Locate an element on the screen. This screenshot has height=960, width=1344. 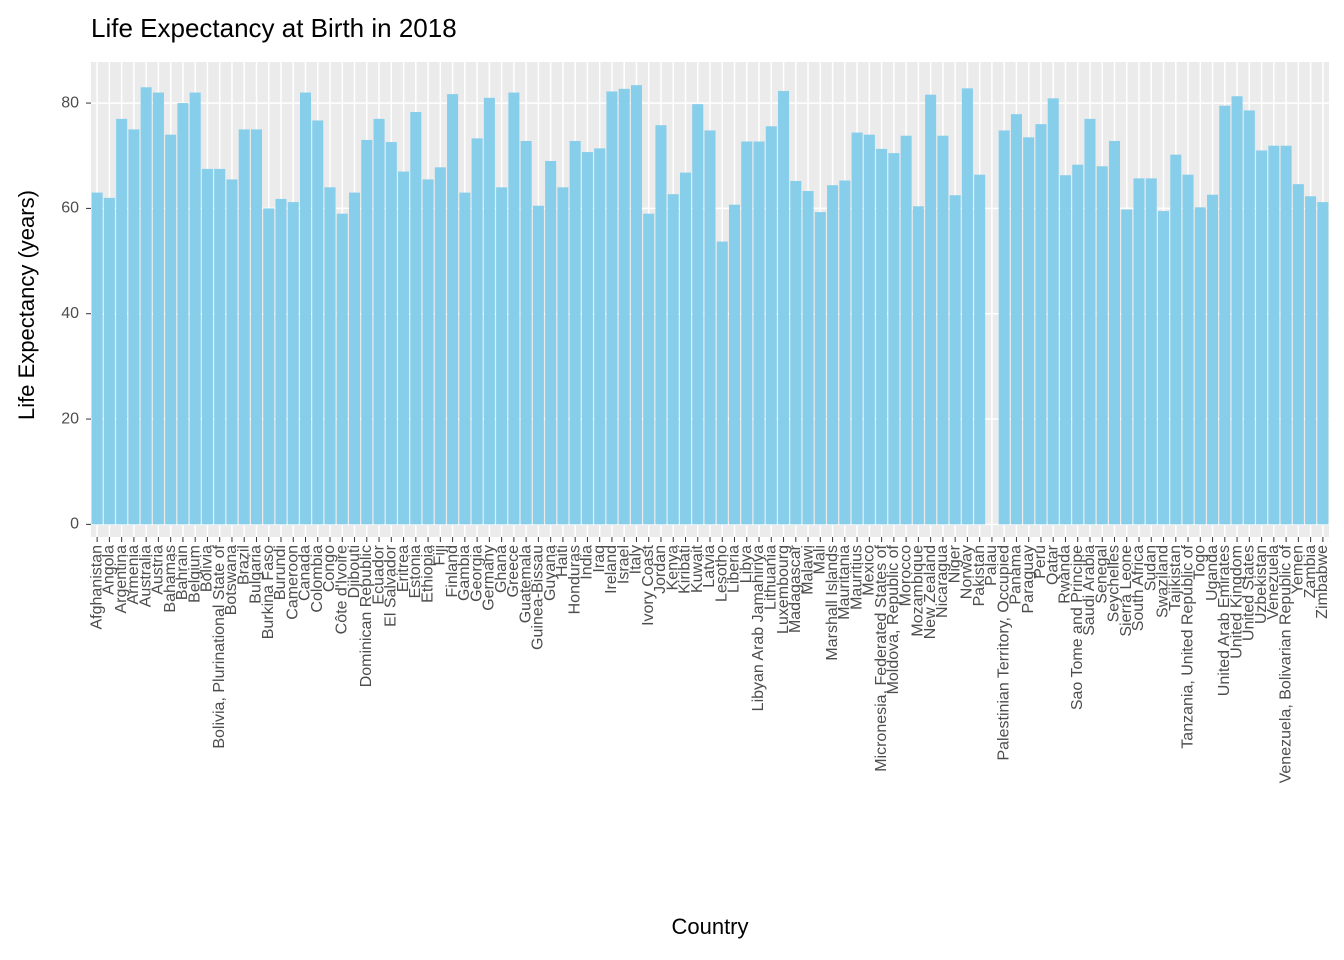
x-tick-label: Lithuania is located at coordinates (771, 577).